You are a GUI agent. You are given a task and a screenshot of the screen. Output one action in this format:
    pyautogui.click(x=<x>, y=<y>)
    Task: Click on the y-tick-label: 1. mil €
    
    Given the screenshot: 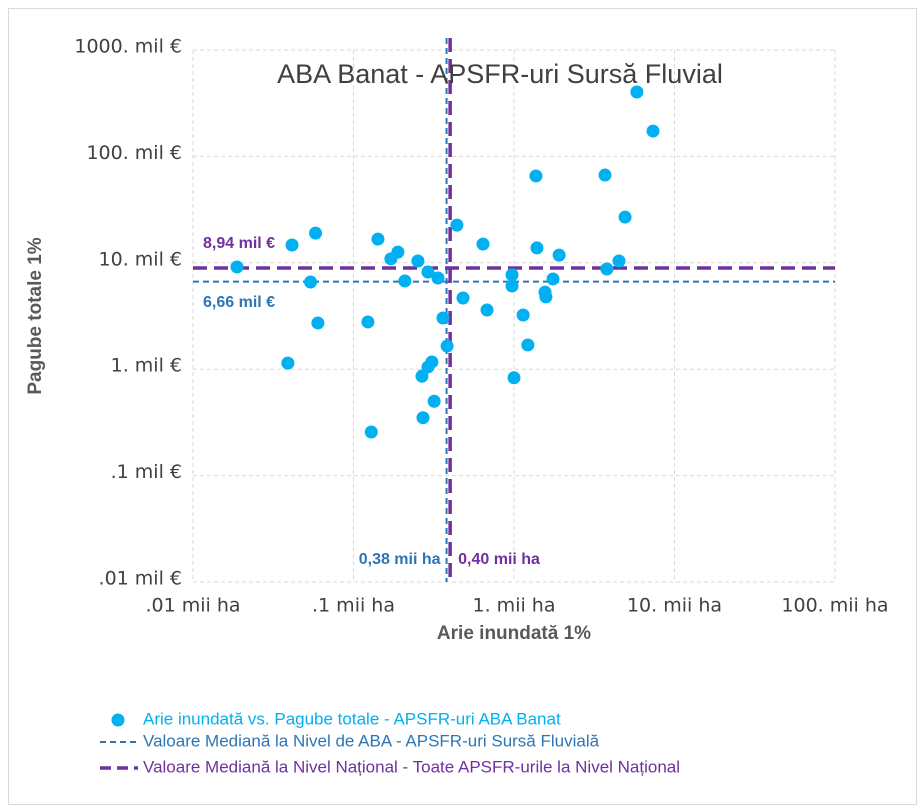 What is the action you would take?
    pyautogui.click(x=146, y=366)
    